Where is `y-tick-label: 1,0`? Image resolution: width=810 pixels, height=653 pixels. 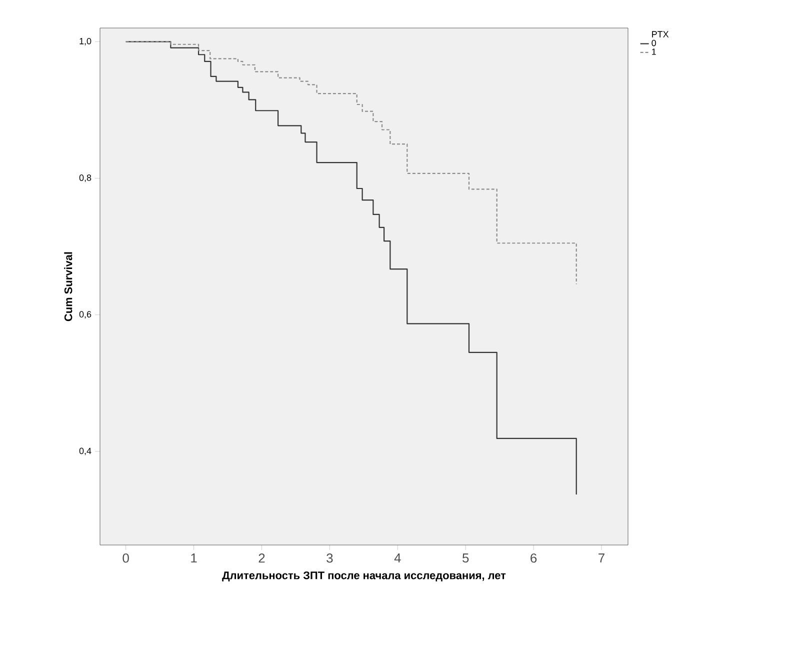
y-tick-label: 1,0 is located at coordinates (86, 42).